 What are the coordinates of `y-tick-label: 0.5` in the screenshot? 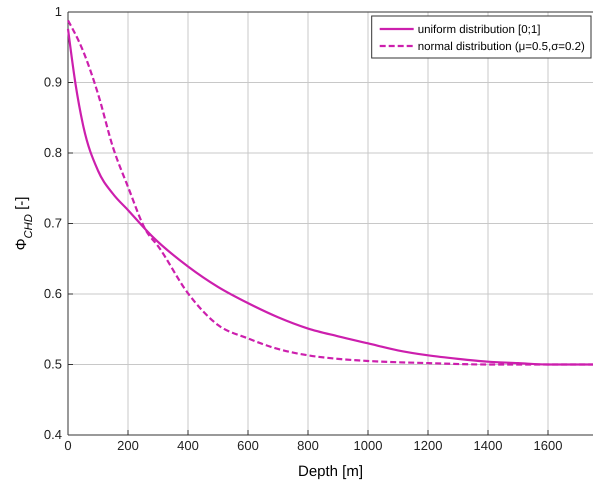 It's located at (53, 364).